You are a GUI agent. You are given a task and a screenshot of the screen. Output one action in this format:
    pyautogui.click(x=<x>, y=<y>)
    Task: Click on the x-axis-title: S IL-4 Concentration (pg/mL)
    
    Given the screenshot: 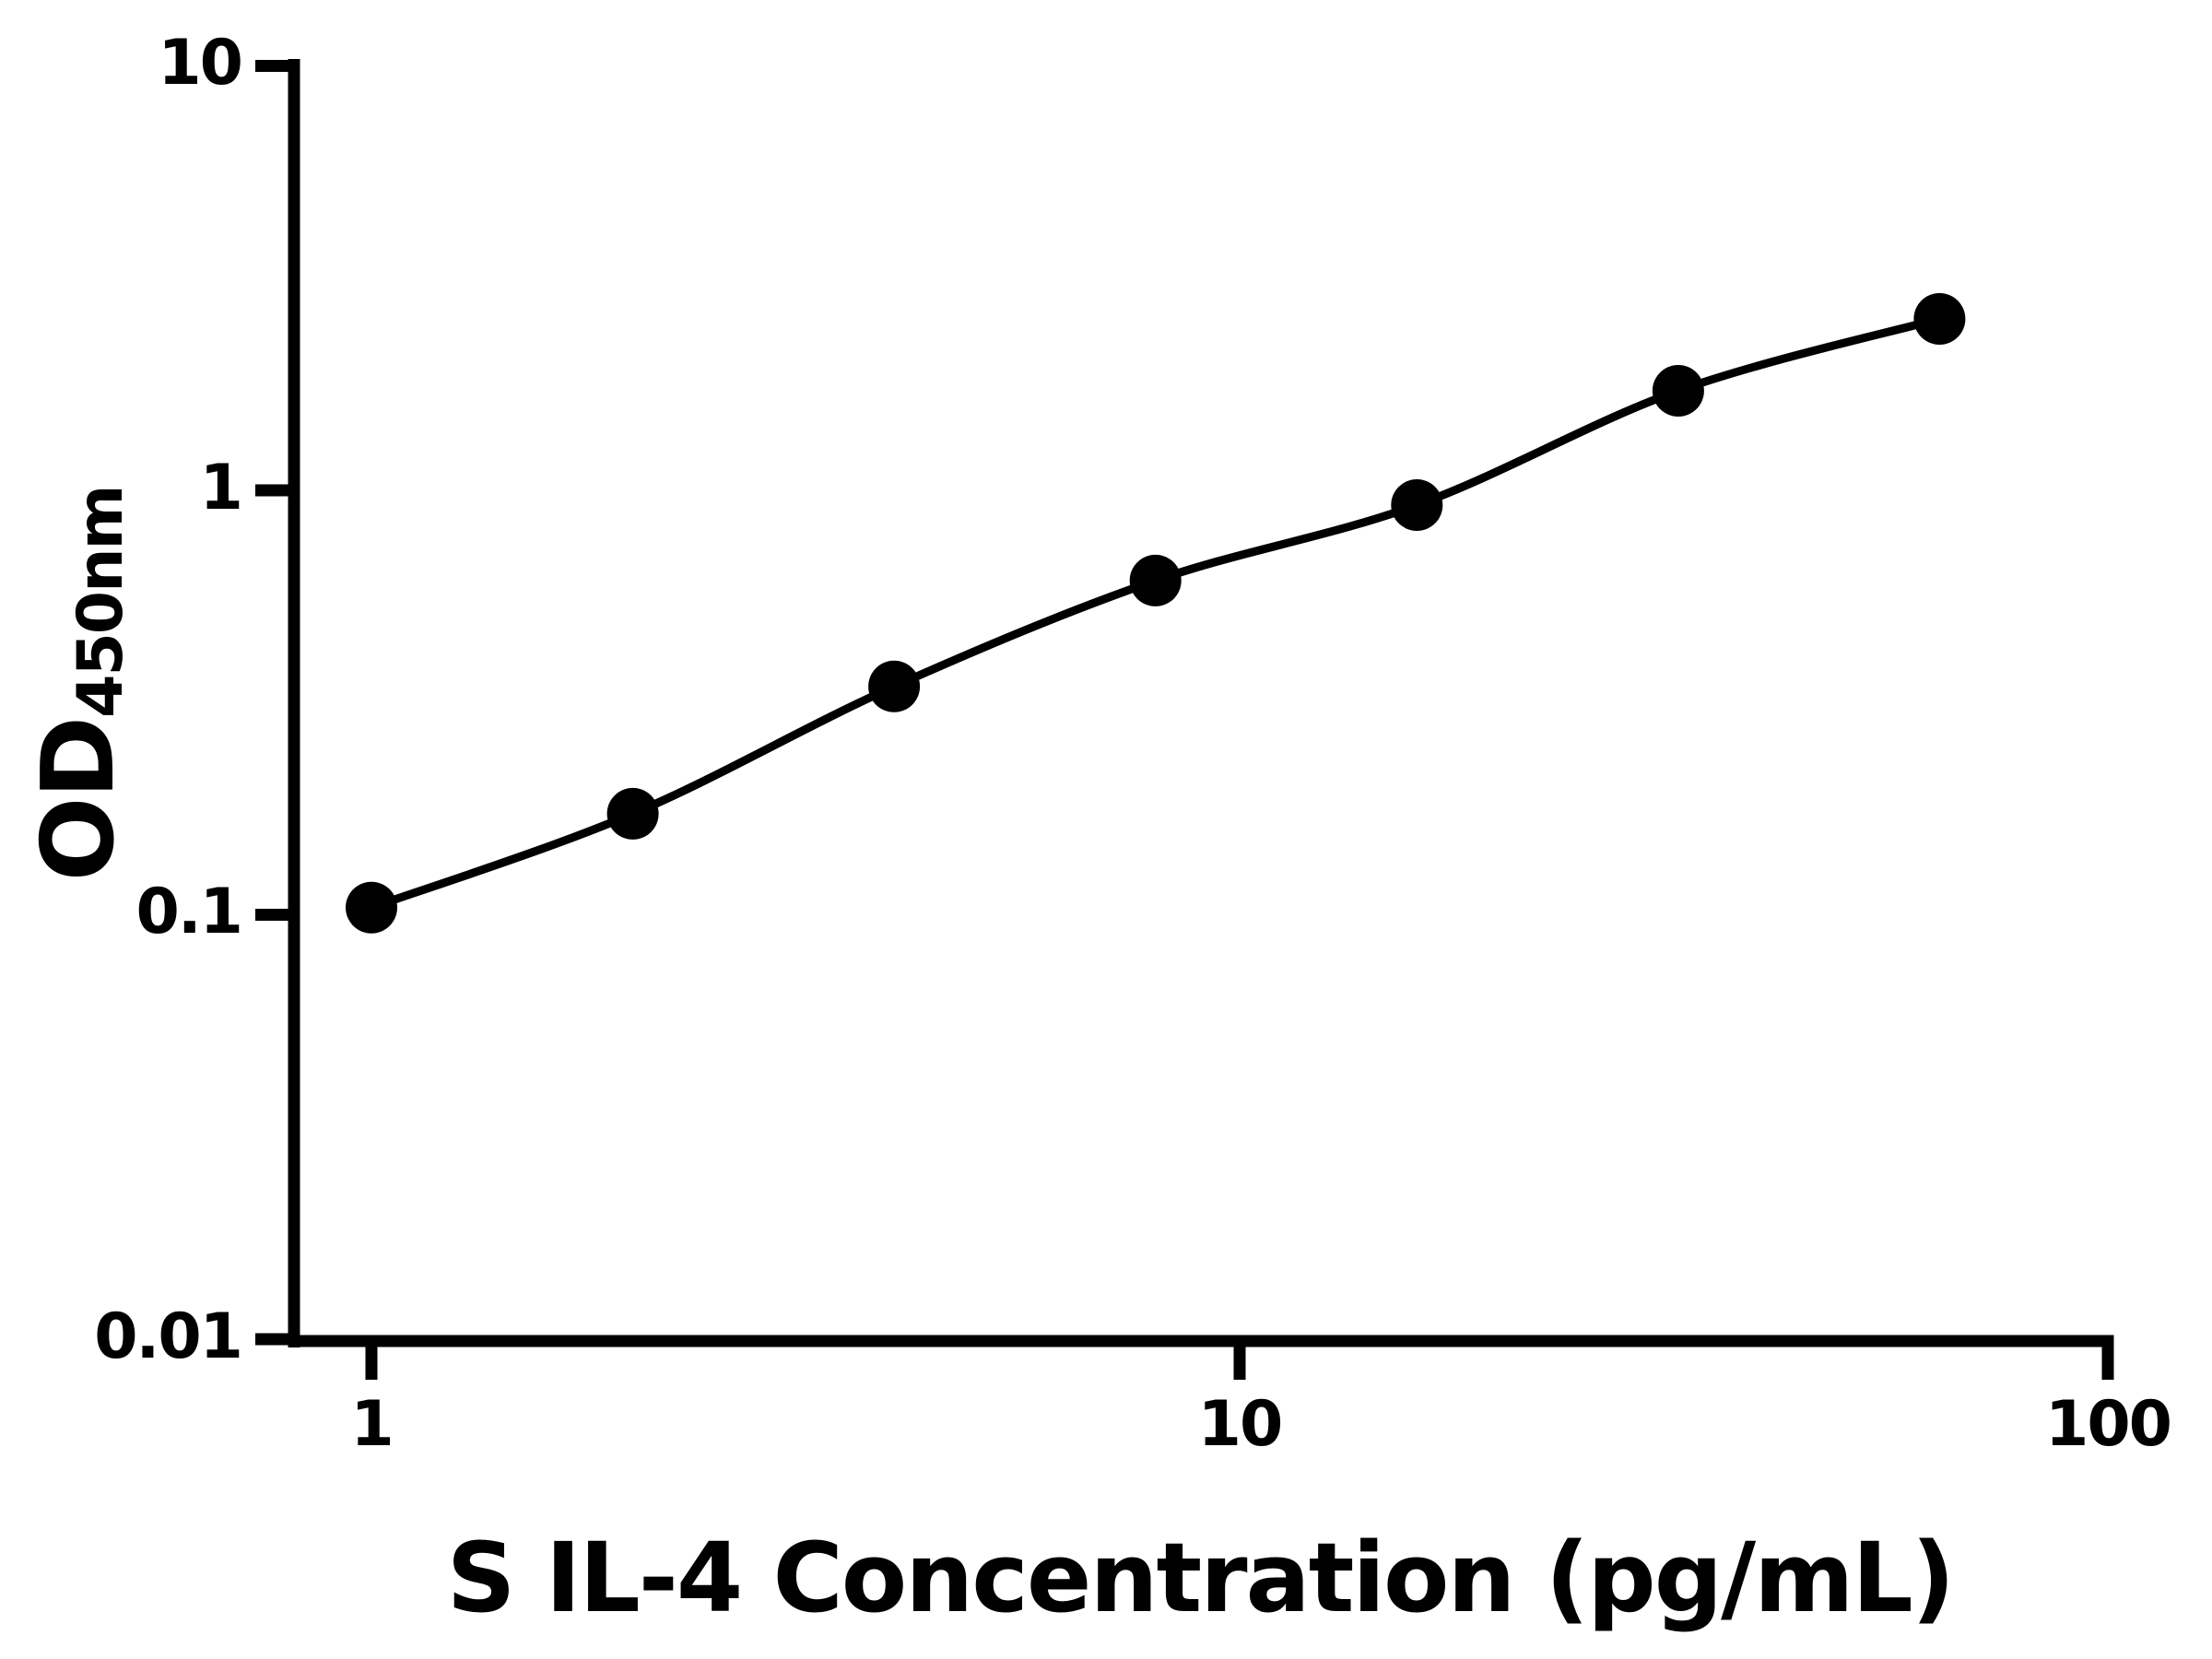 What is the action you would take?
    pyautogui.click(x=1201, y=1578)
    